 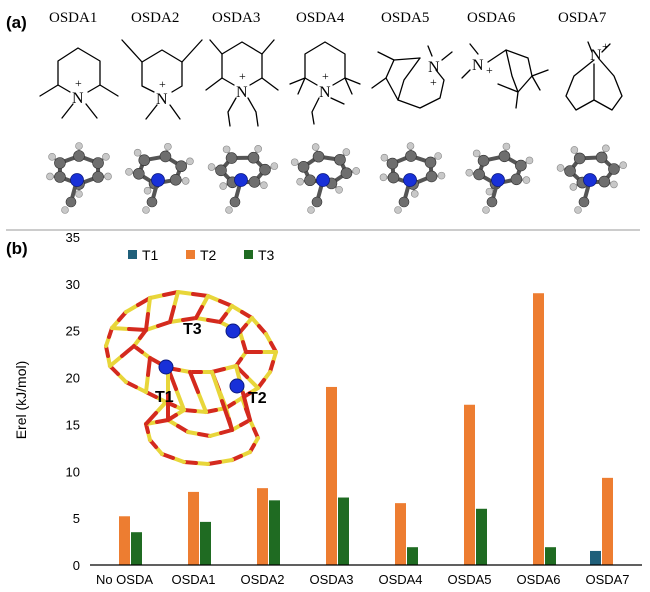 What do you see at coordinates (208, 255) in the screenshot?
I see `legend-label-t2: T2` at bounding box center [208, 255].